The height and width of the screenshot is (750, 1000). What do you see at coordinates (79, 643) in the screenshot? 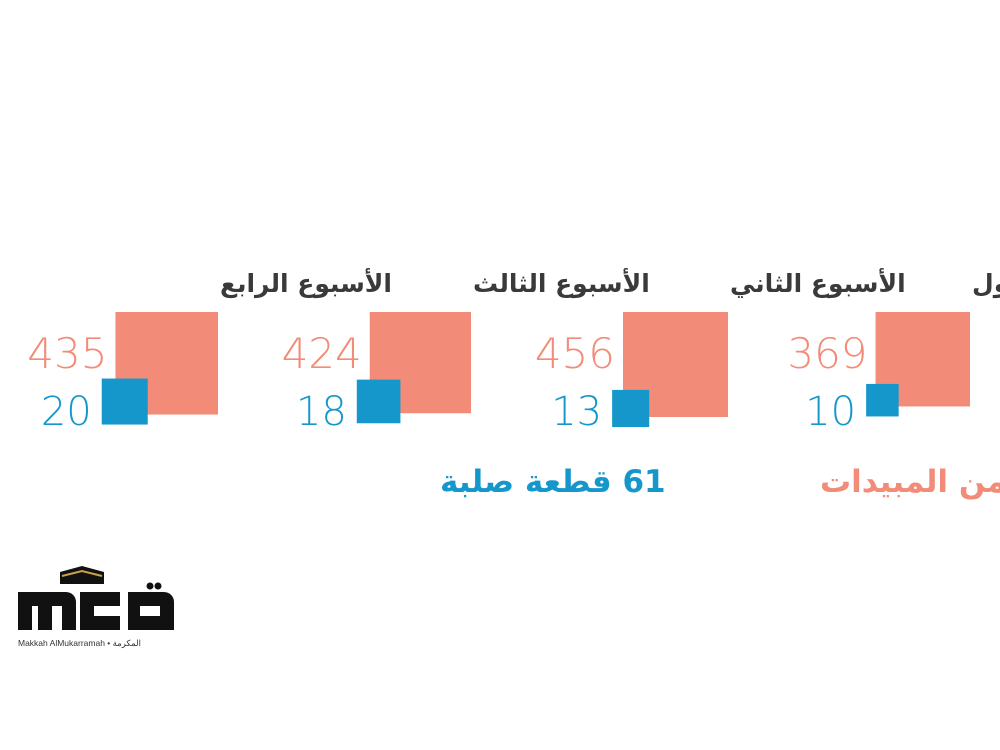
I see `logo-subtitle: Makkah AlMukarramah • المكرمة` at bounding box center [79, 643].